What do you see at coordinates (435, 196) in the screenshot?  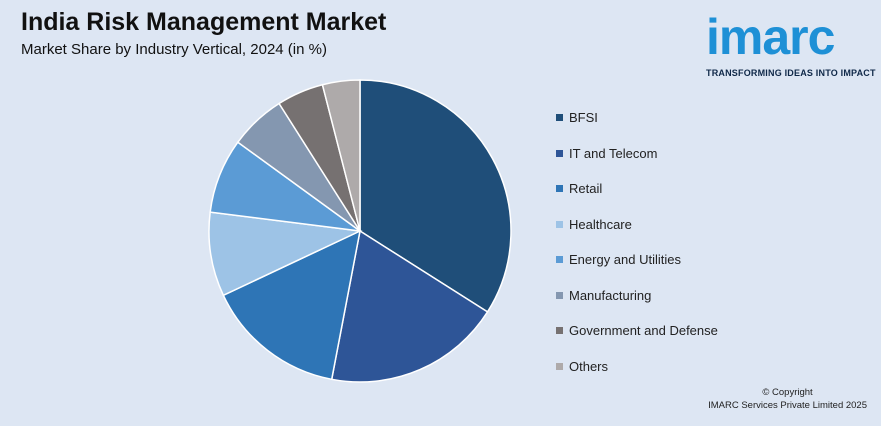 I see `pie-slice-bfsi` at bounding box center [435, 196].